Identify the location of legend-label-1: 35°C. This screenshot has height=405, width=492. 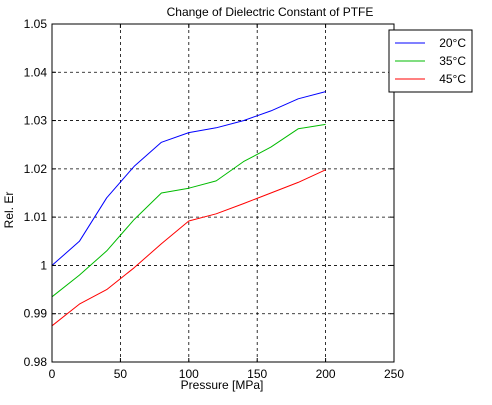
(452, 61).